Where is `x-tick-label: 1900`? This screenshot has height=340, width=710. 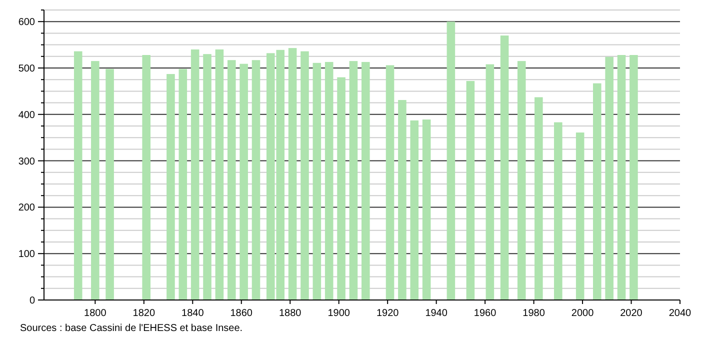 x-tick-label: 1900 is located at coordinates (339, 313).